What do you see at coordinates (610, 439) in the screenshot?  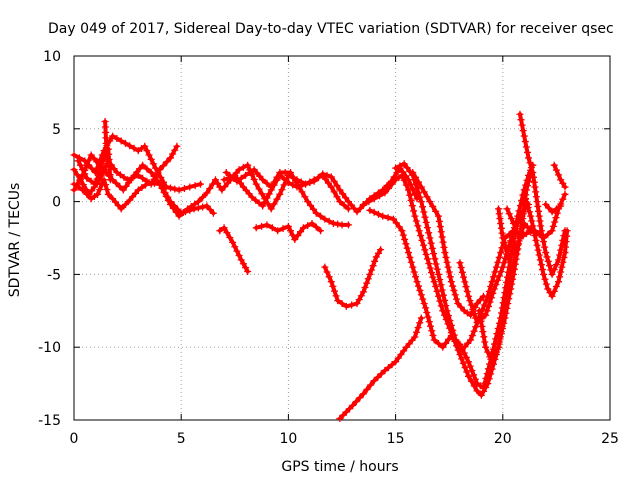 I see `x-tick-label: 25` at bounding box center [610, 439].